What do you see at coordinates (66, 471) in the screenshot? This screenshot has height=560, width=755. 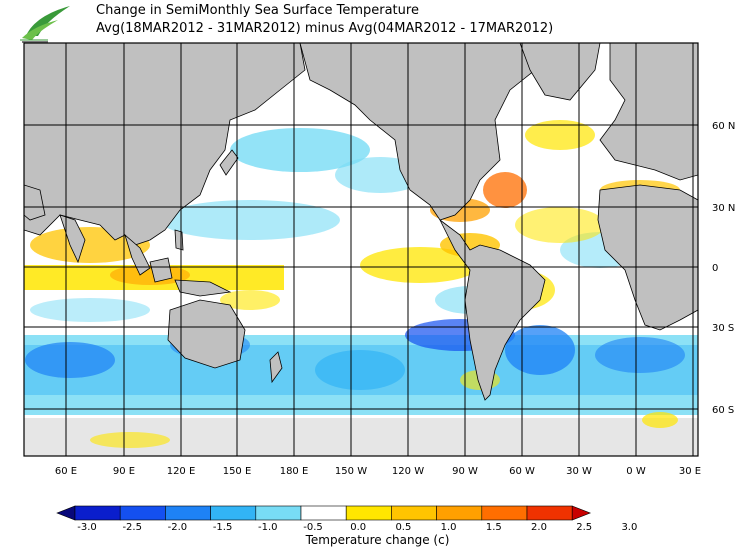 I see `lon-label-60e: 60 E` at bounding box center [66, 471].